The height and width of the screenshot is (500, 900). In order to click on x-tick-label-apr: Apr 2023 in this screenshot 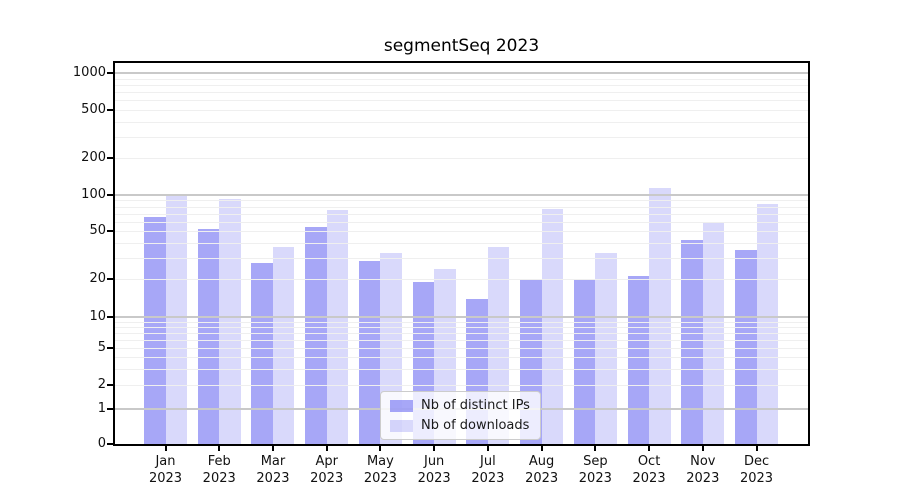, I will do `click(327, 470)`.